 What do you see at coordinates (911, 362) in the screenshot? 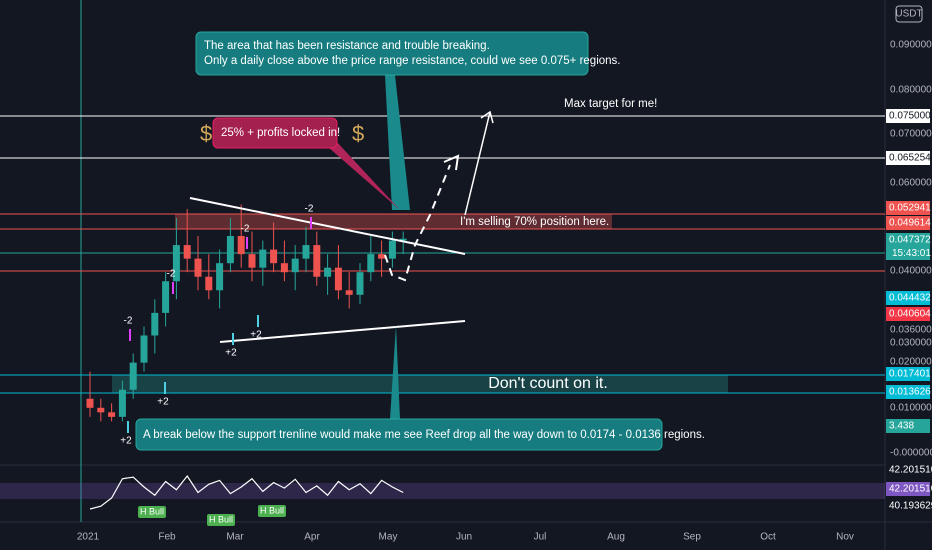
I see `price-label: 0.020000` at bounding box center [911, 362].